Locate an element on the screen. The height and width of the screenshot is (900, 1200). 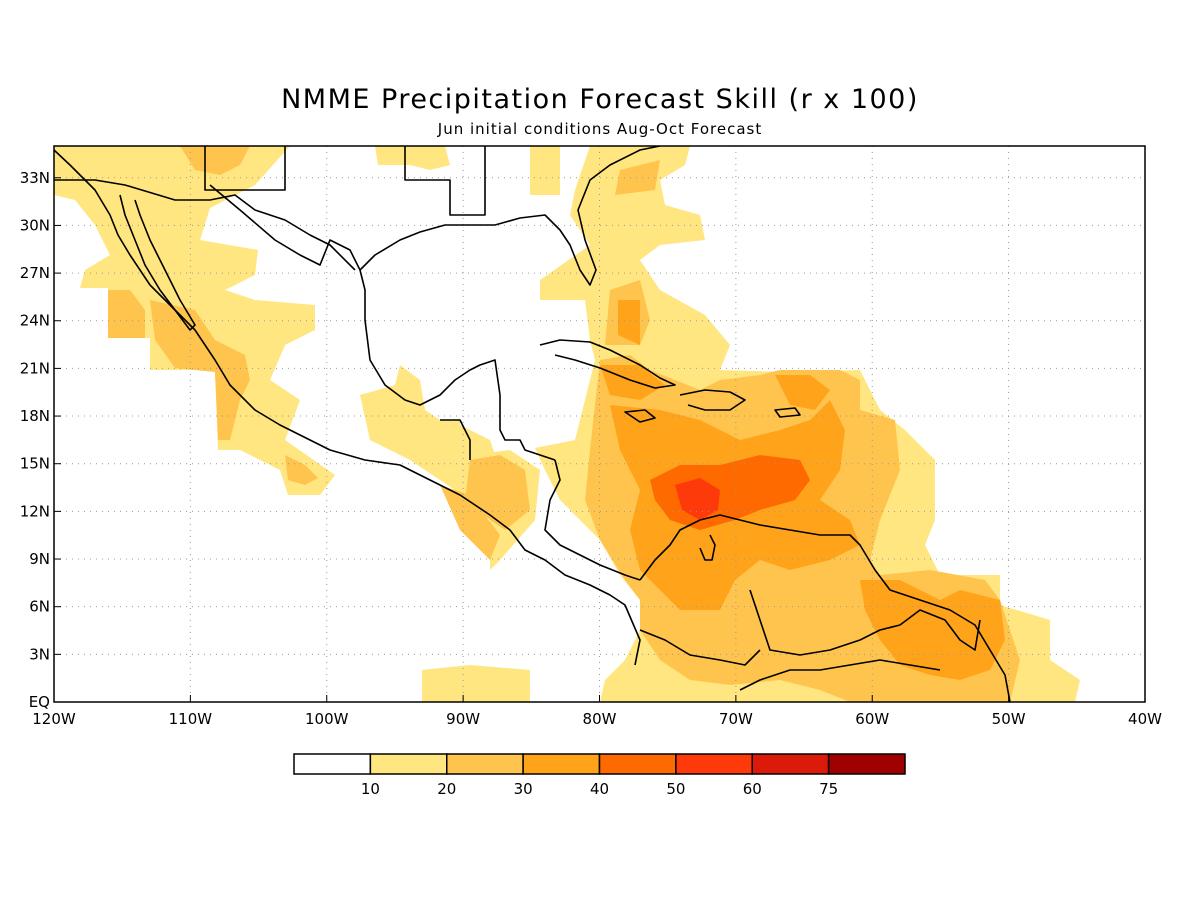
lat-tick-label: 15N is located at coordinates (35, 464).